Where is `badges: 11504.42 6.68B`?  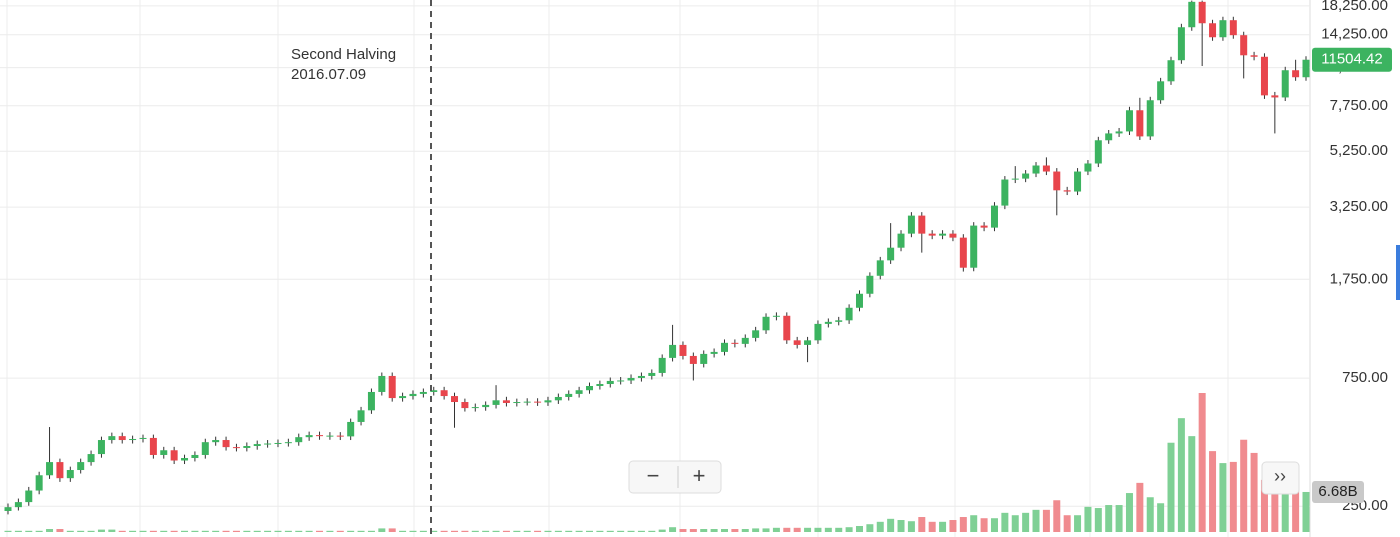 badges: 11504.42 6.68B is located at coordinates (1352, 275).